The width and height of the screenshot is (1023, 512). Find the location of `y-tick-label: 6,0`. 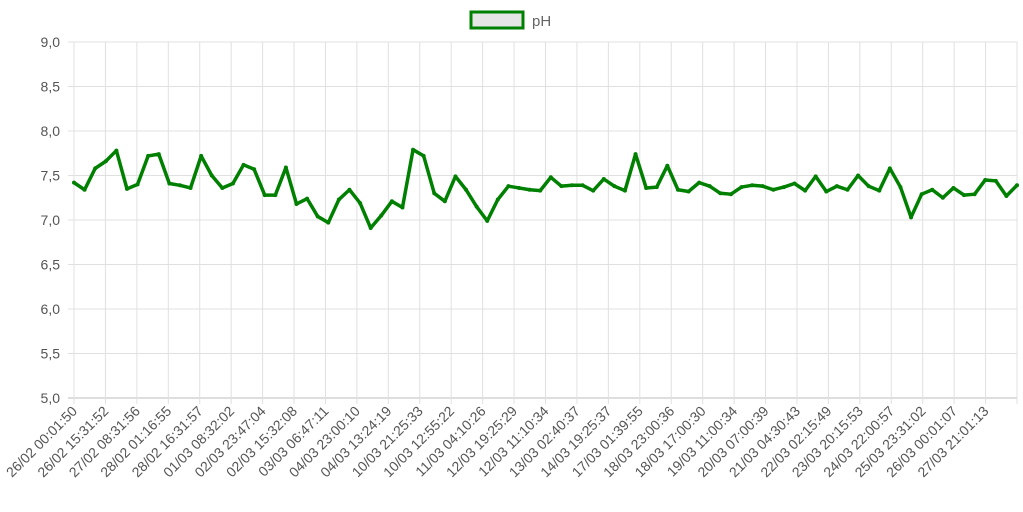

y-tick-label: 6,0 is located at coordinates (51, 309).